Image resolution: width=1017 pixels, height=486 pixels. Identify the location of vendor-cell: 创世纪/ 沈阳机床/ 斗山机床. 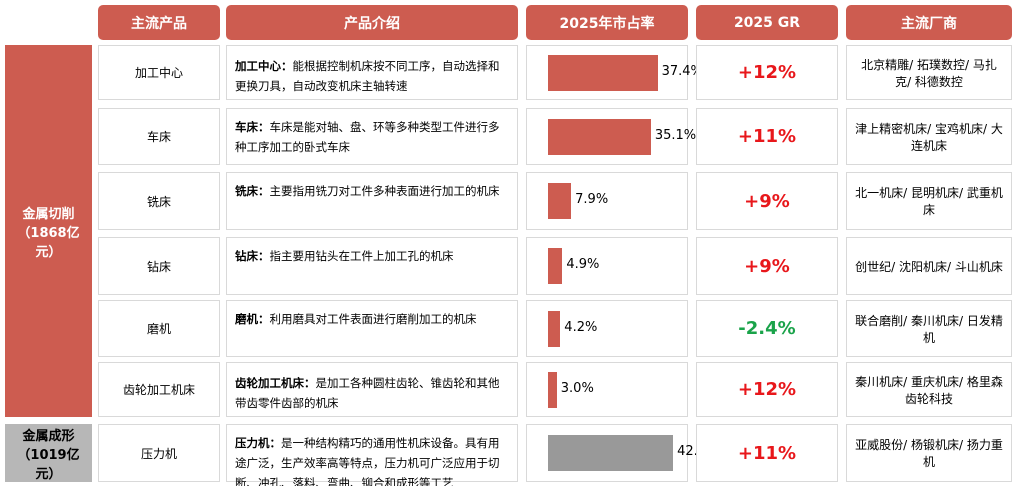
(929, 266).